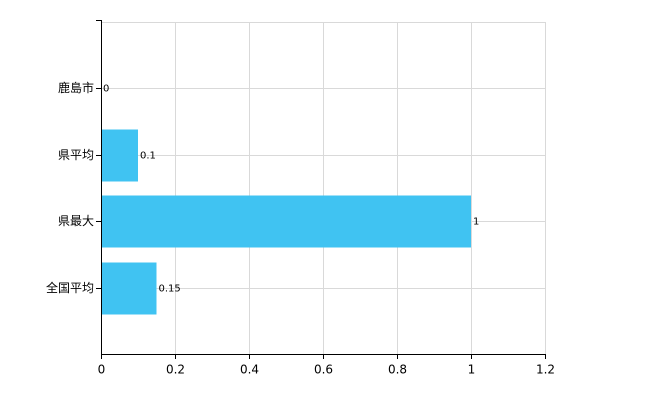 This screenshot has height=400, width=650. What do you see at coordinates (545, 370) in the screenshot?
I see `x-tick-label: 1.2` at bounding box center [545, 370].